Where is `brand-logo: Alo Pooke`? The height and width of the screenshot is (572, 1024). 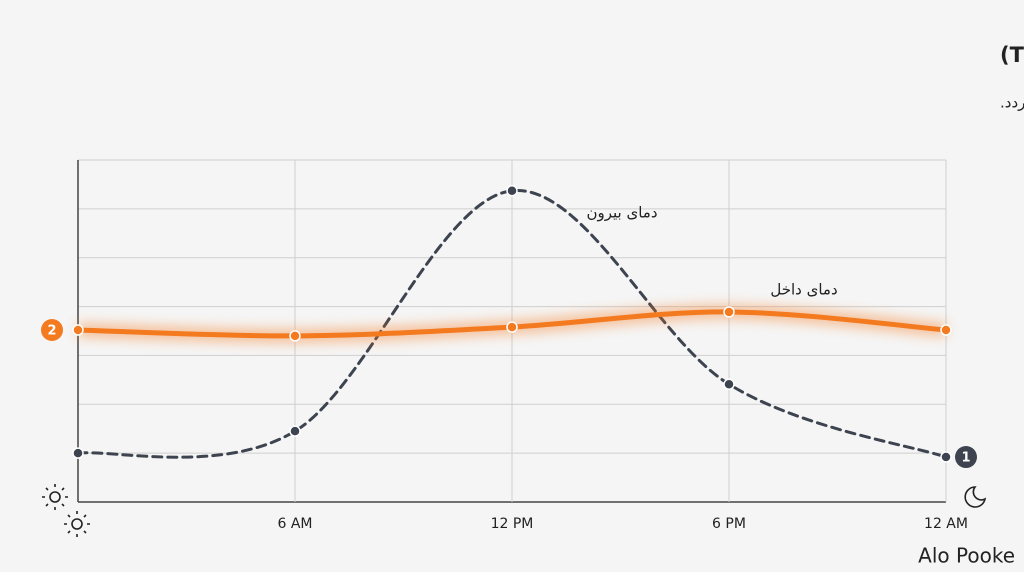
brand-logo: Alo Pooke is located at coordinates (966, 556).